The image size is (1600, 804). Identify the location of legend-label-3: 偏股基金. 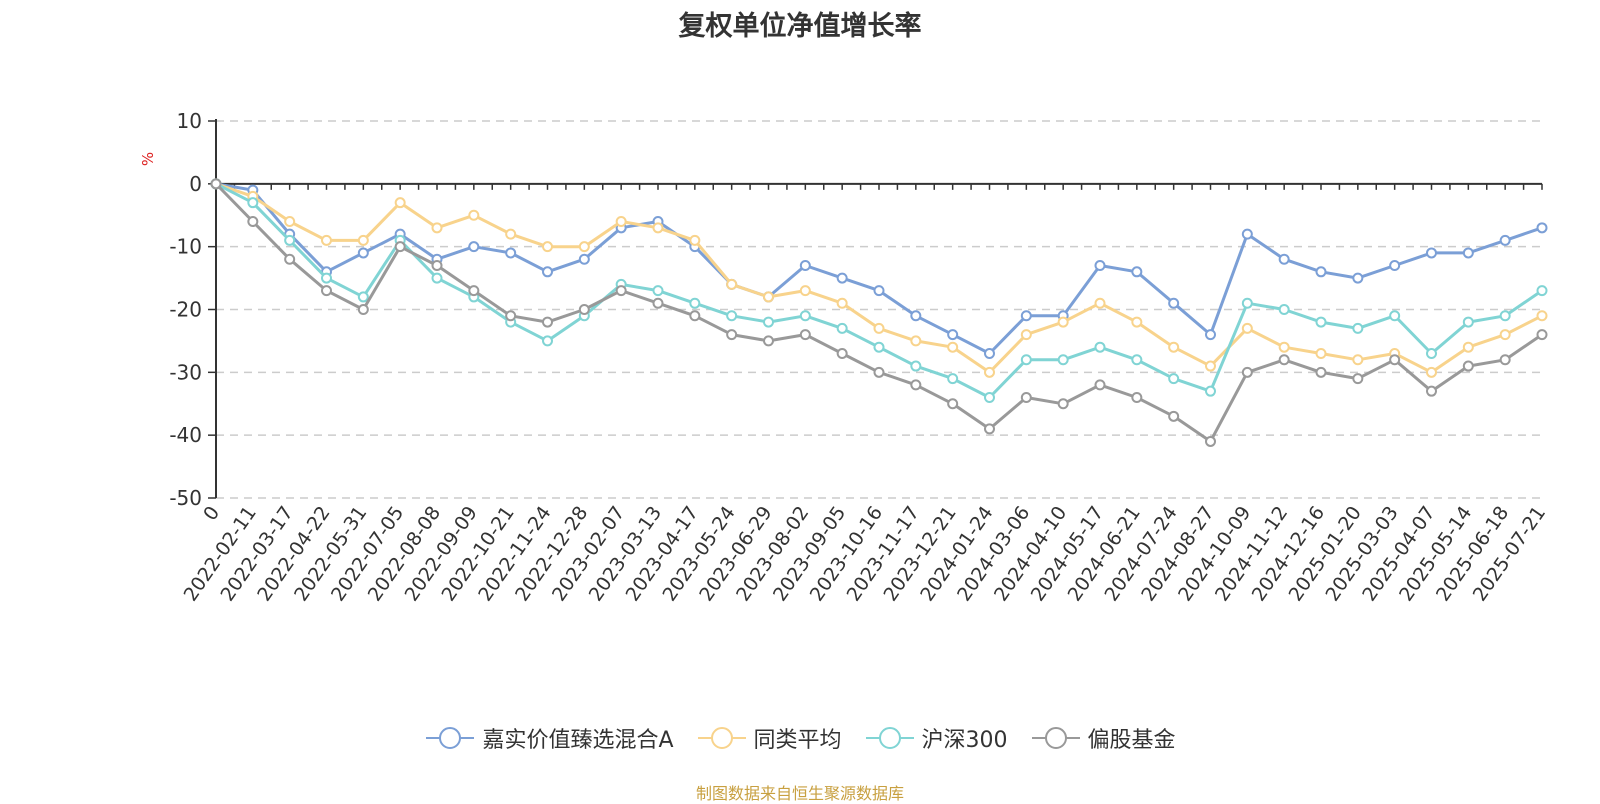
(1131, 740).